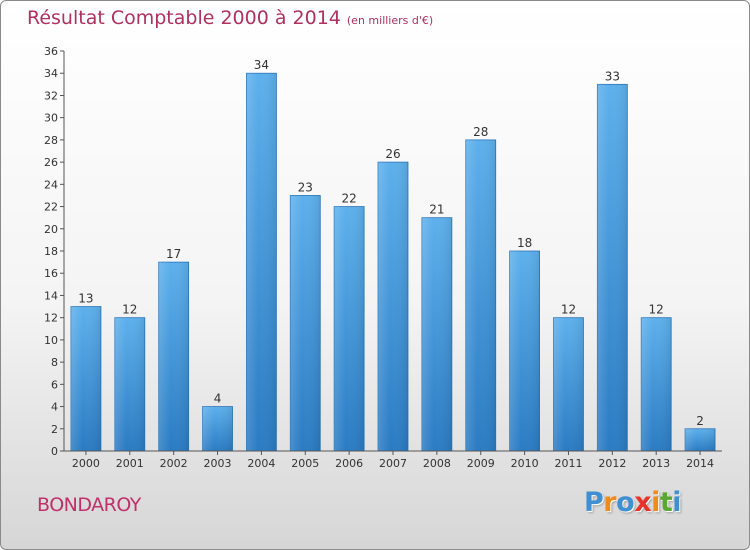  I want to click on y-tick-label: 32, so click(51, 95).